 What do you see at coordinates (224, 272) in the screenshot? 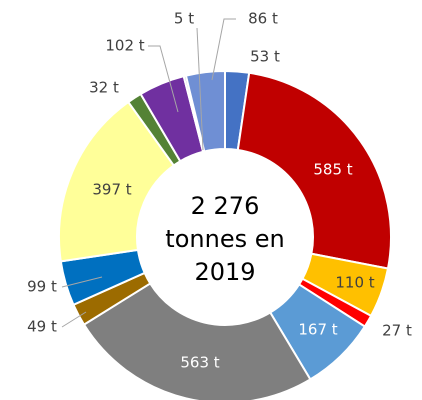
I see `center-label: 2019` at bounding box center [224, 272].